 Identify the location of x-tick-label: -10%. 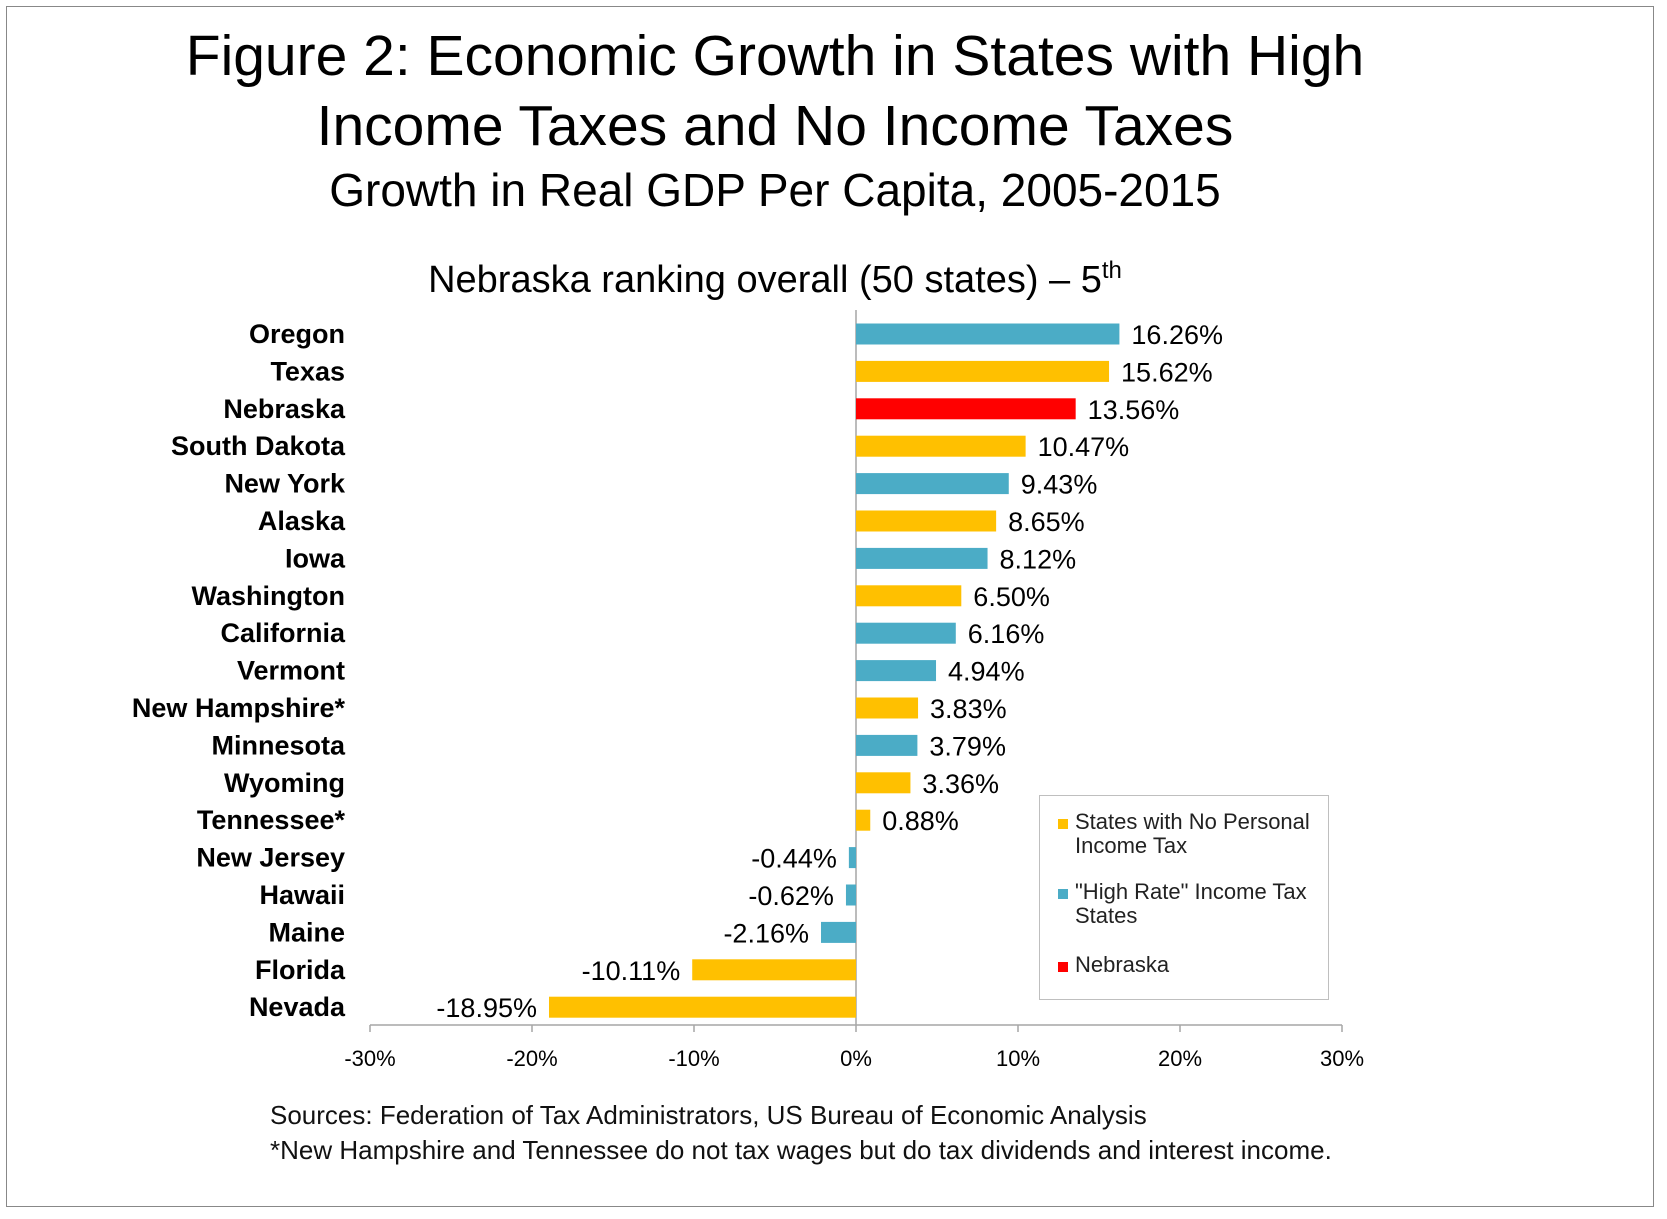
(693, 1058).